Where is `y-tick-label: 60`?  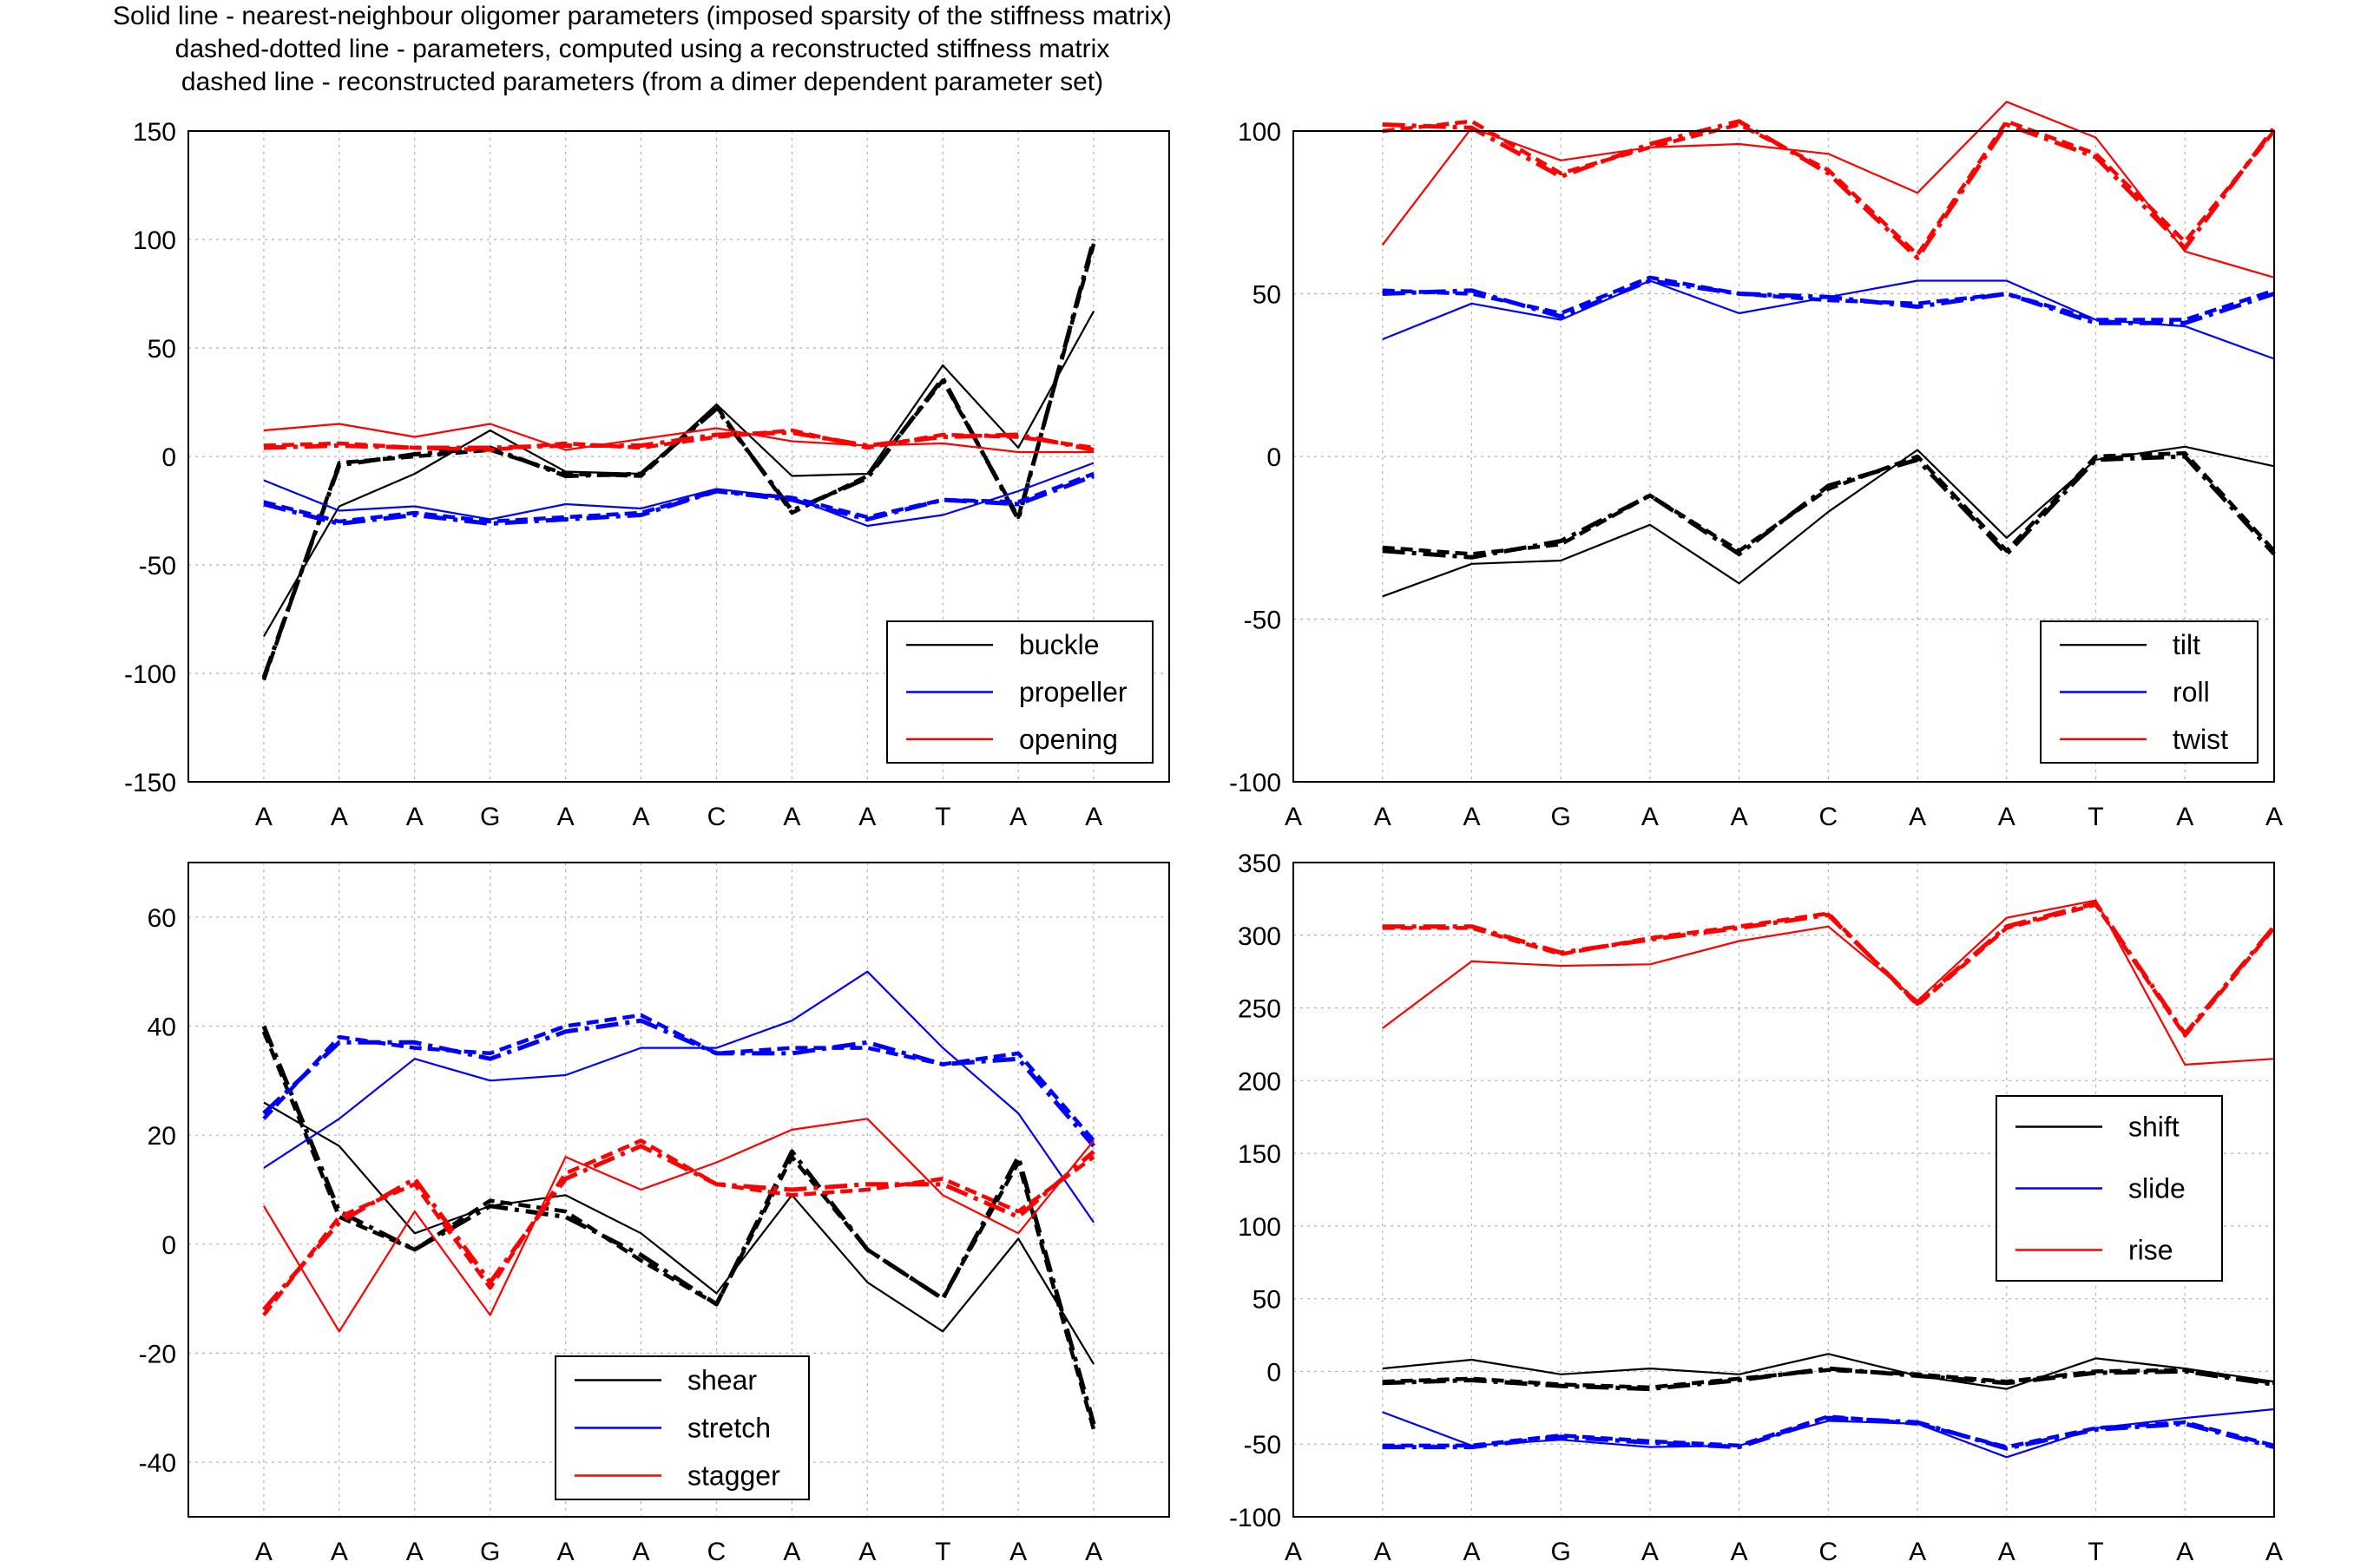
y-tick-label: 60 is located at coordinates (162, 918).